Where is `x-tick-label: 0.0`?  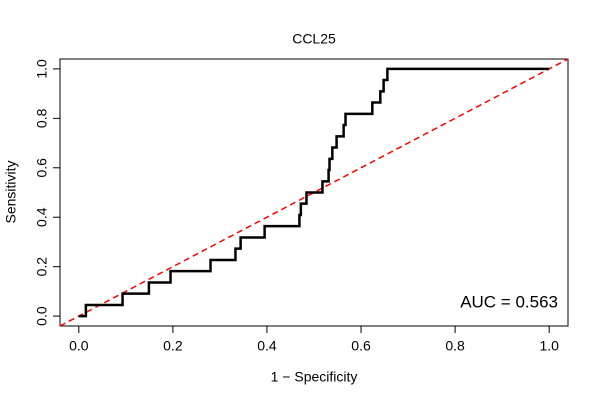
x-tick-label: 0.0 is located at coordinates (79, 346).